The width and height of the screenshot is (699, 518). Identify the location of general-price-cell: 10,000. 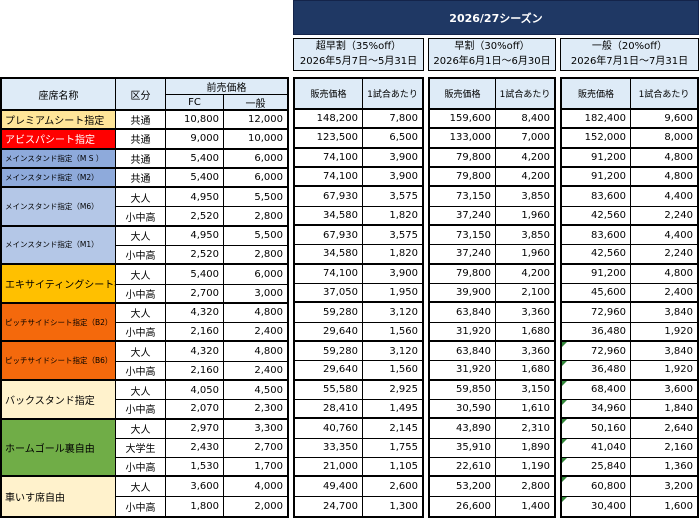
(255, 140).